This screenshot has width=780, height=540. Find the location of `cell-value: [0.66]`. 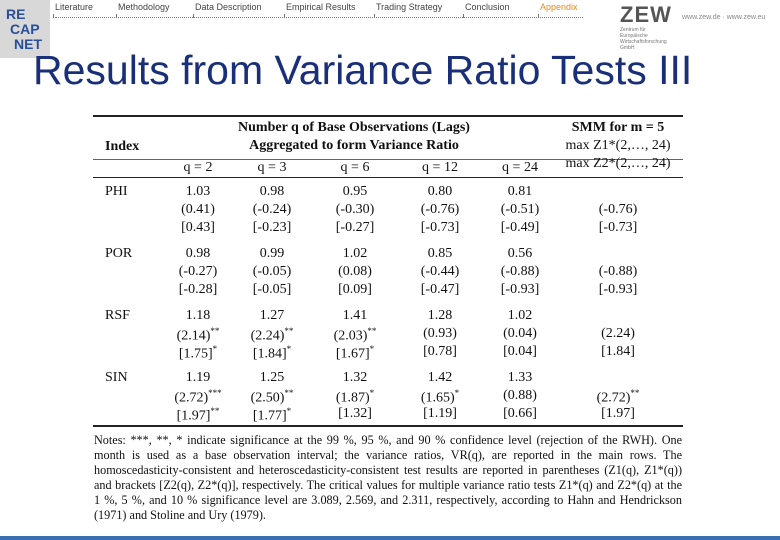

cell-value: [0.66] is located at coordinates (520, 413).